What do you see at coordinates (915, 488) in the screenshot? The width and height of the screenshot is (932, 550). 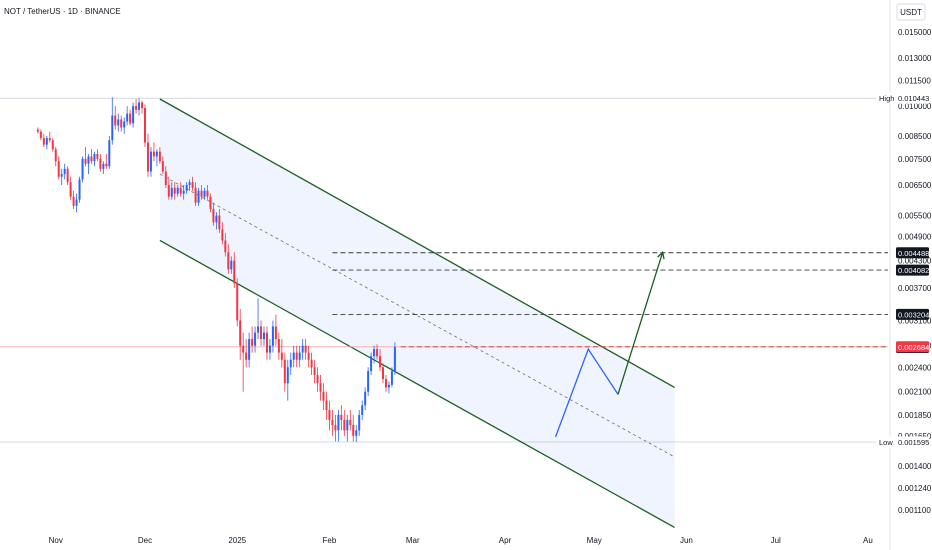 I see `price-tick-label: 0.001240` at bounding box center [915, 488].